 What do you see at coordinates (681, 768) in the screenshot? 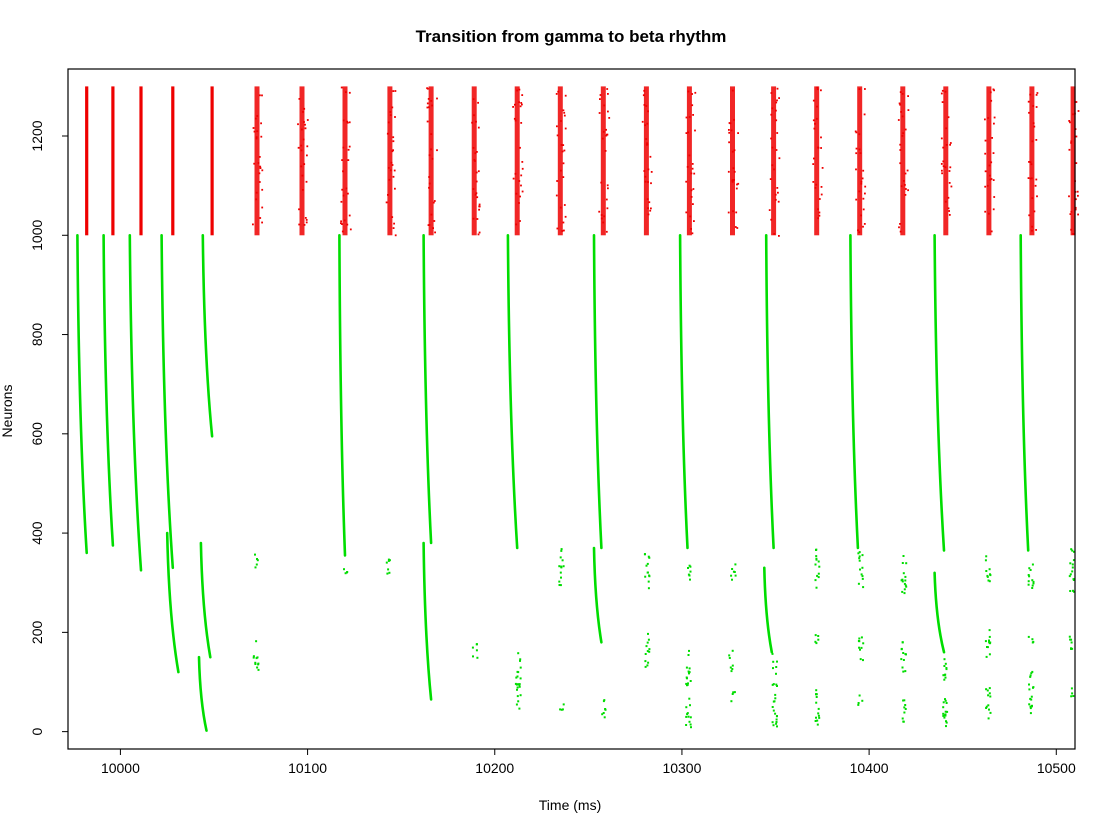
I see `x-tick-label: 10300` at bounding box center [681, 768].